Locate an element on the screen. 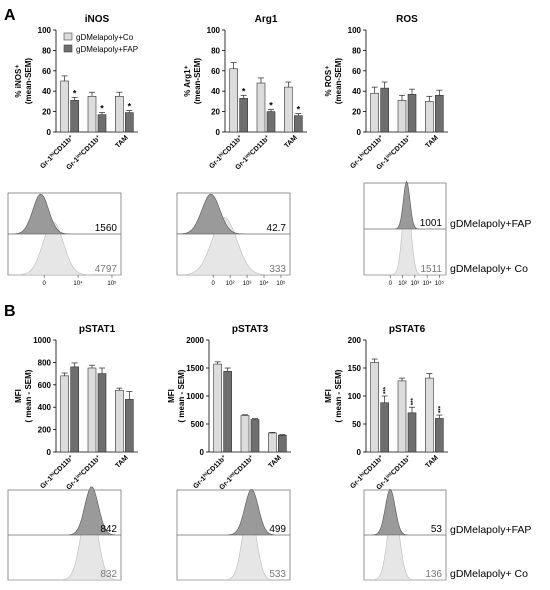 This screenshot has width=550, height=590. legend-swatch-co is located at coordinates (68, 36).